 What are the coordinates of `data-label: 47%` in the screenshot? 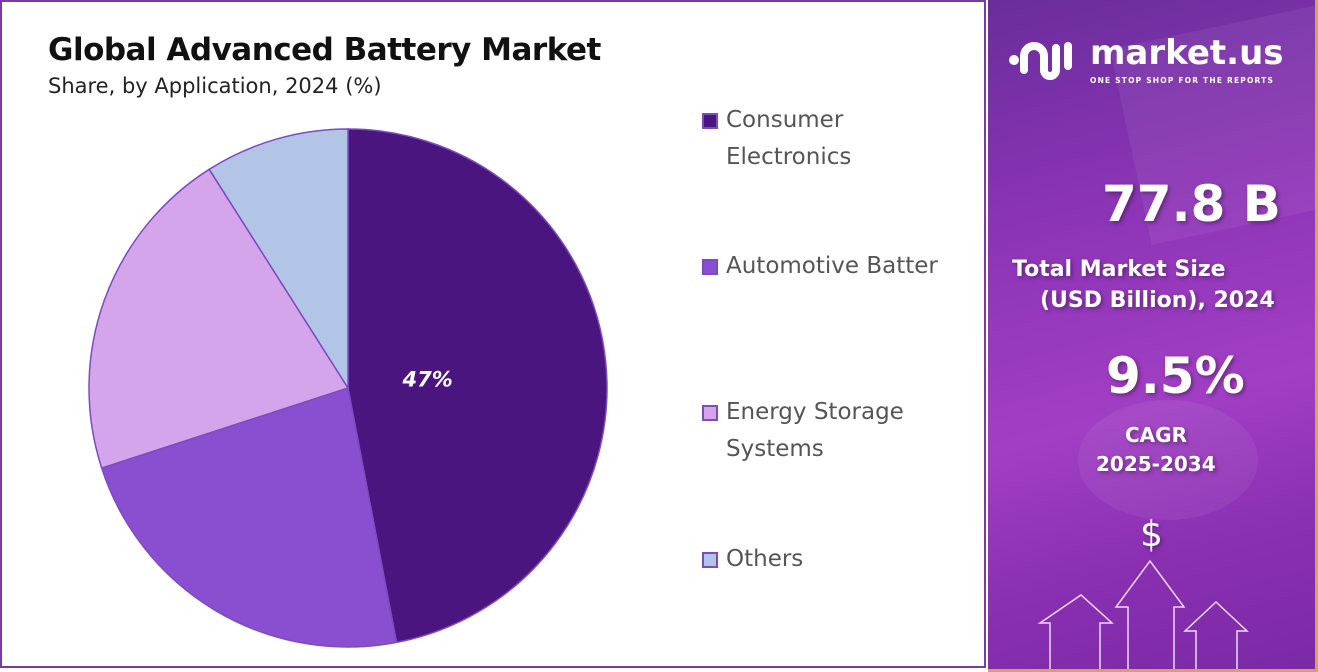 It's located at (426, 379).